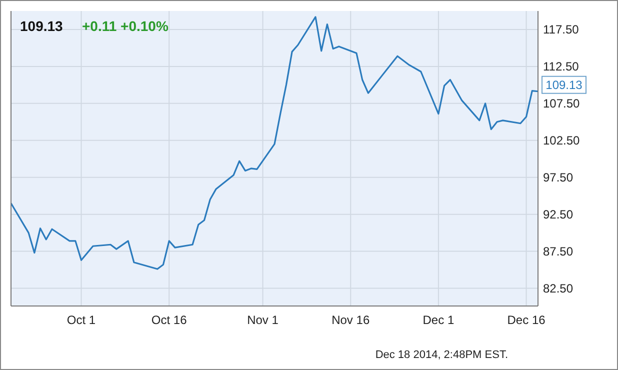 This screenshot has width=618, height=370. What do you see at coordinates (561, 67) in the screenshot?
I see `y-tick-label: 112.50` at bounding box center [561, 67].